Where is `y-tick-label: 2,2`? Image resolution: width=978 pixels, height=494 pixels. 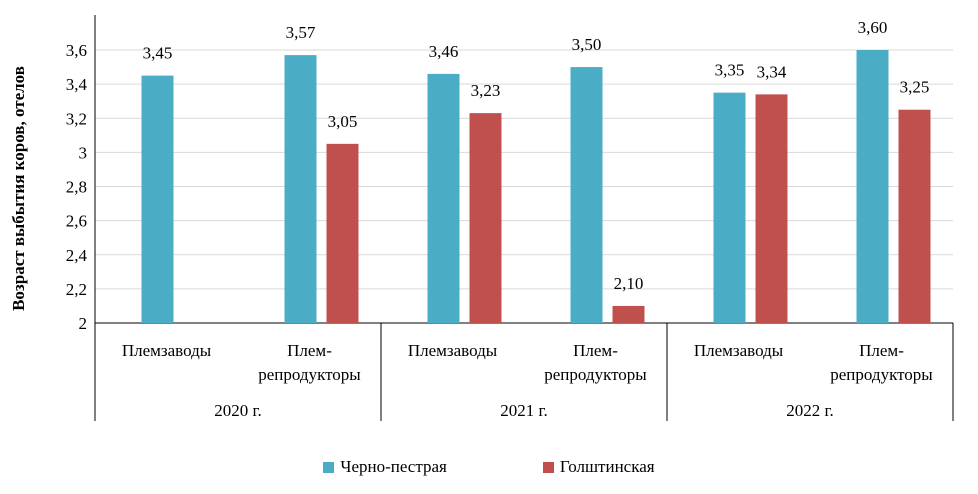
y-tick-label: 2,2 is located at coordinates (76, 289).